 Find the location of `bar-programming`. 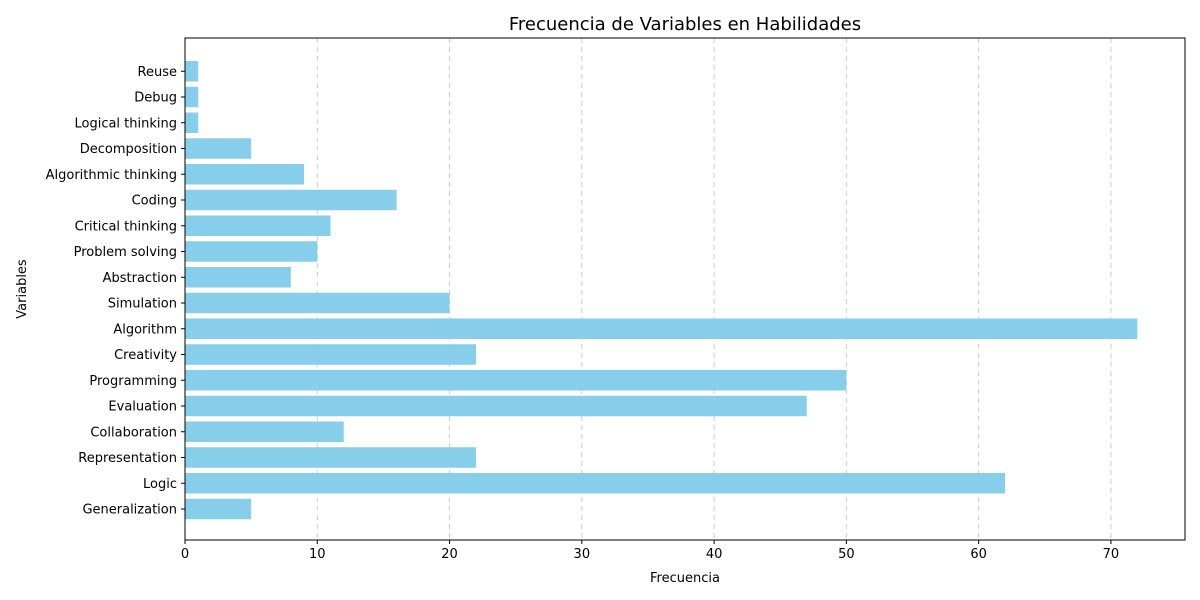

bar-programming is located at coordinates (516, 380).